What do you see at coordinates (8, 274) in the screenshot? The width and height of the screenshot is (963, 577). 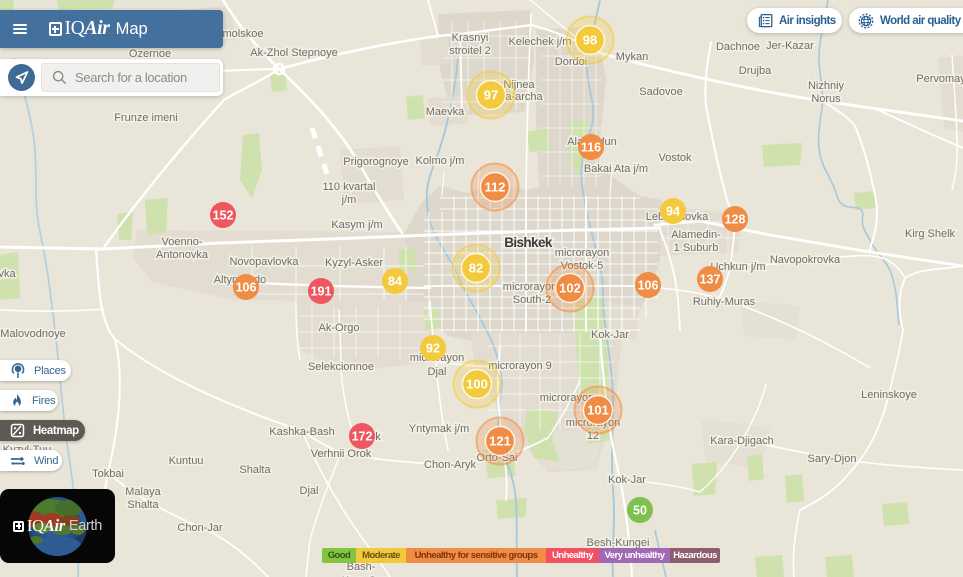 I see `svg-text: vka` at bounding box center [8, 274].